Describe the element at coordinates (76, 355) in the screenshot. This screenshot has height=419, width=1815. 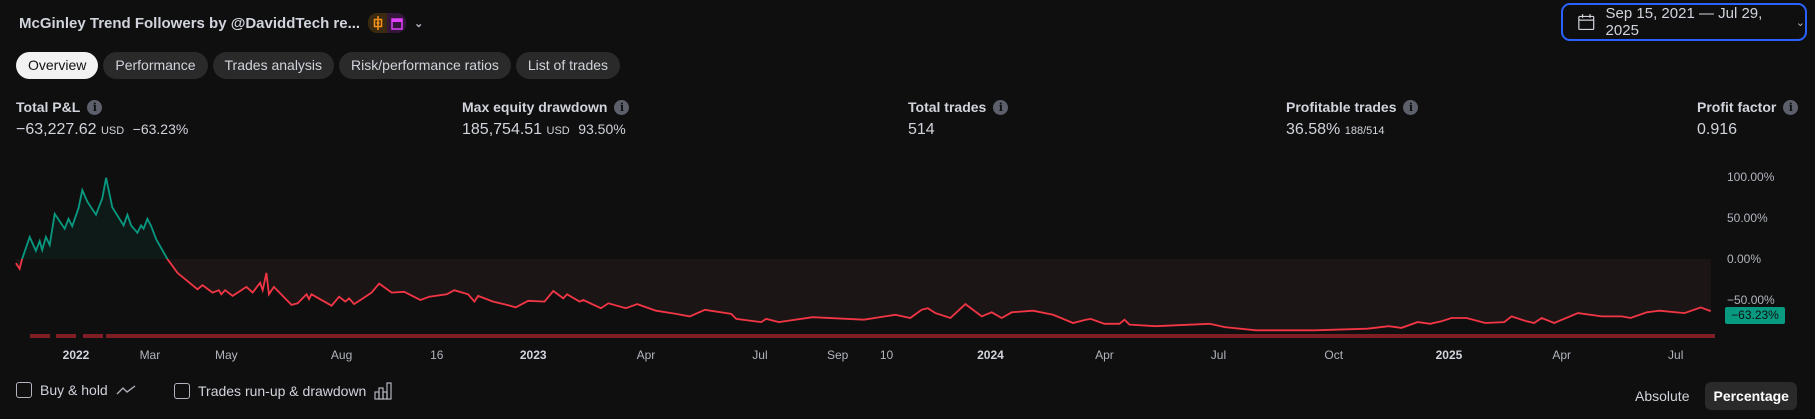
I see `x-tick-label: 2022` at that location.